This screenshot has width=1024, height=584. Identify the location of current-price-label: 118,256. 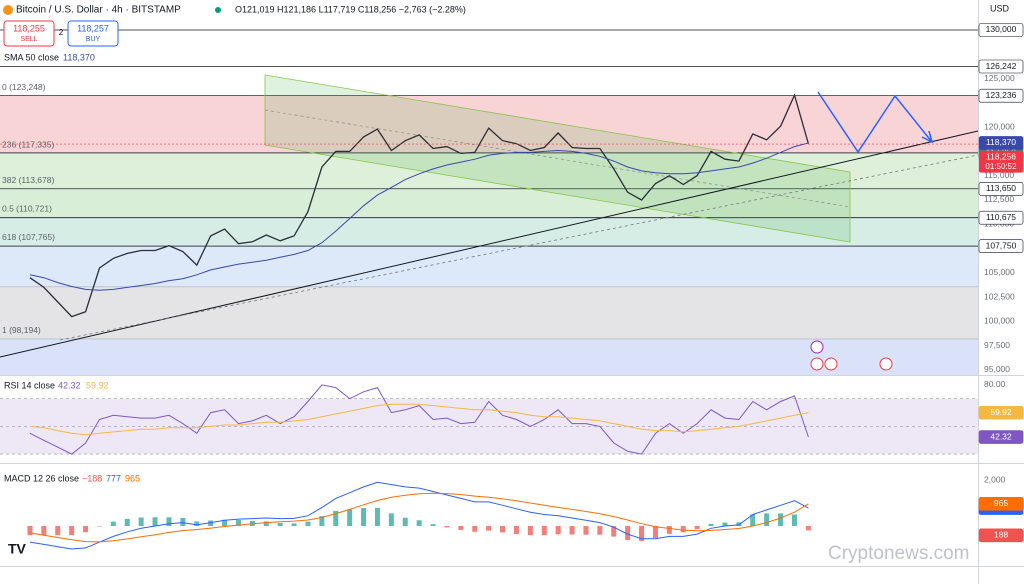
(1001, 156).